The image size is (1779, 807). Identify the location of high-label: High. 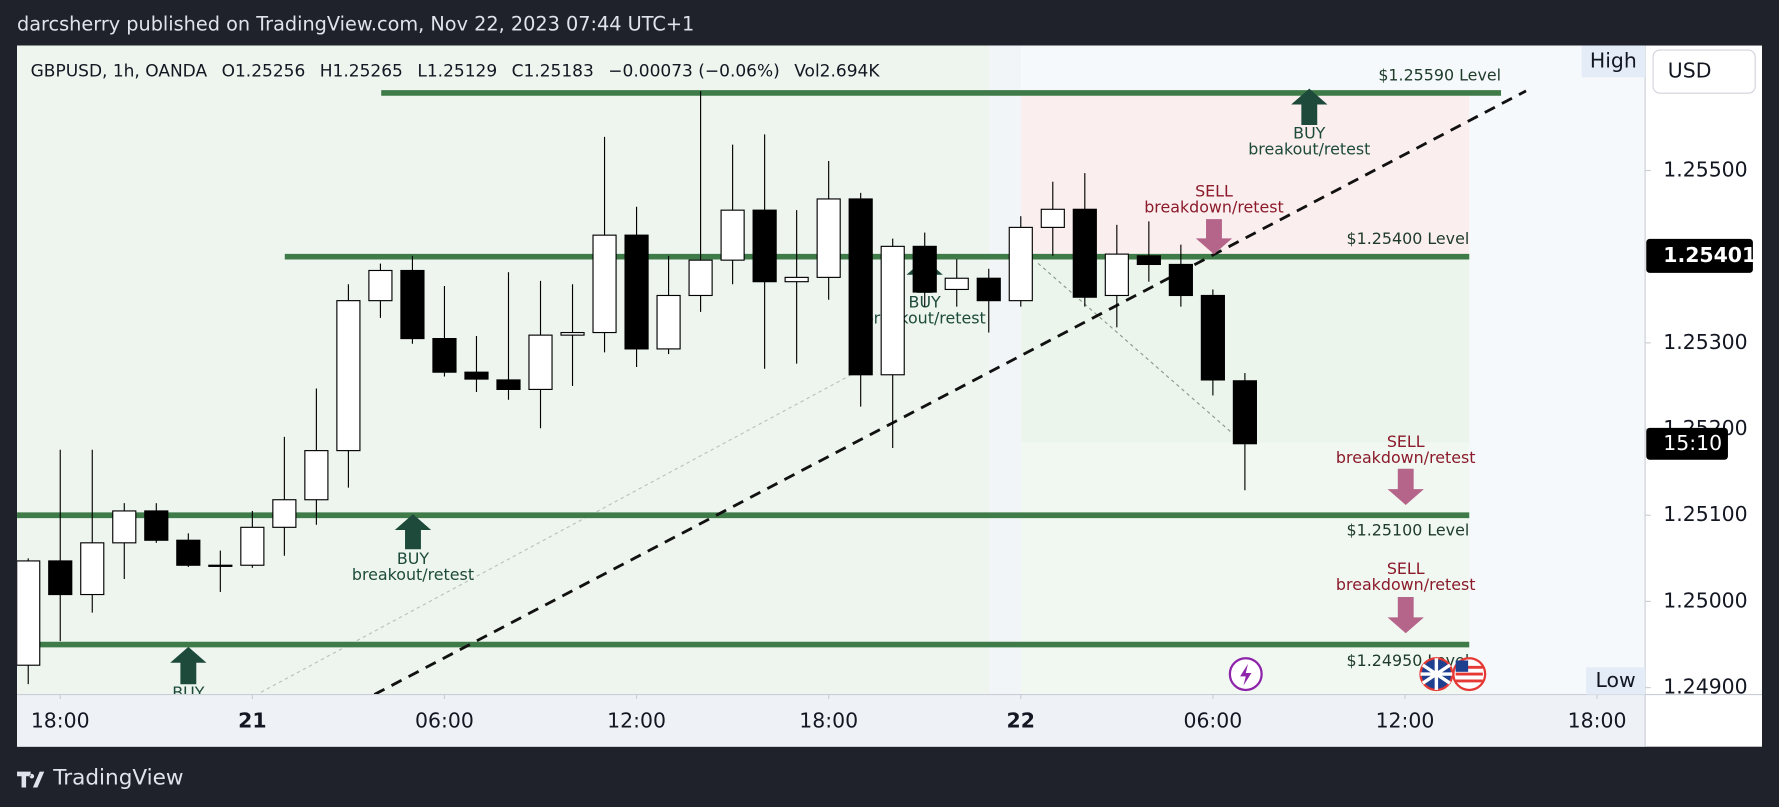
(1613, 60).